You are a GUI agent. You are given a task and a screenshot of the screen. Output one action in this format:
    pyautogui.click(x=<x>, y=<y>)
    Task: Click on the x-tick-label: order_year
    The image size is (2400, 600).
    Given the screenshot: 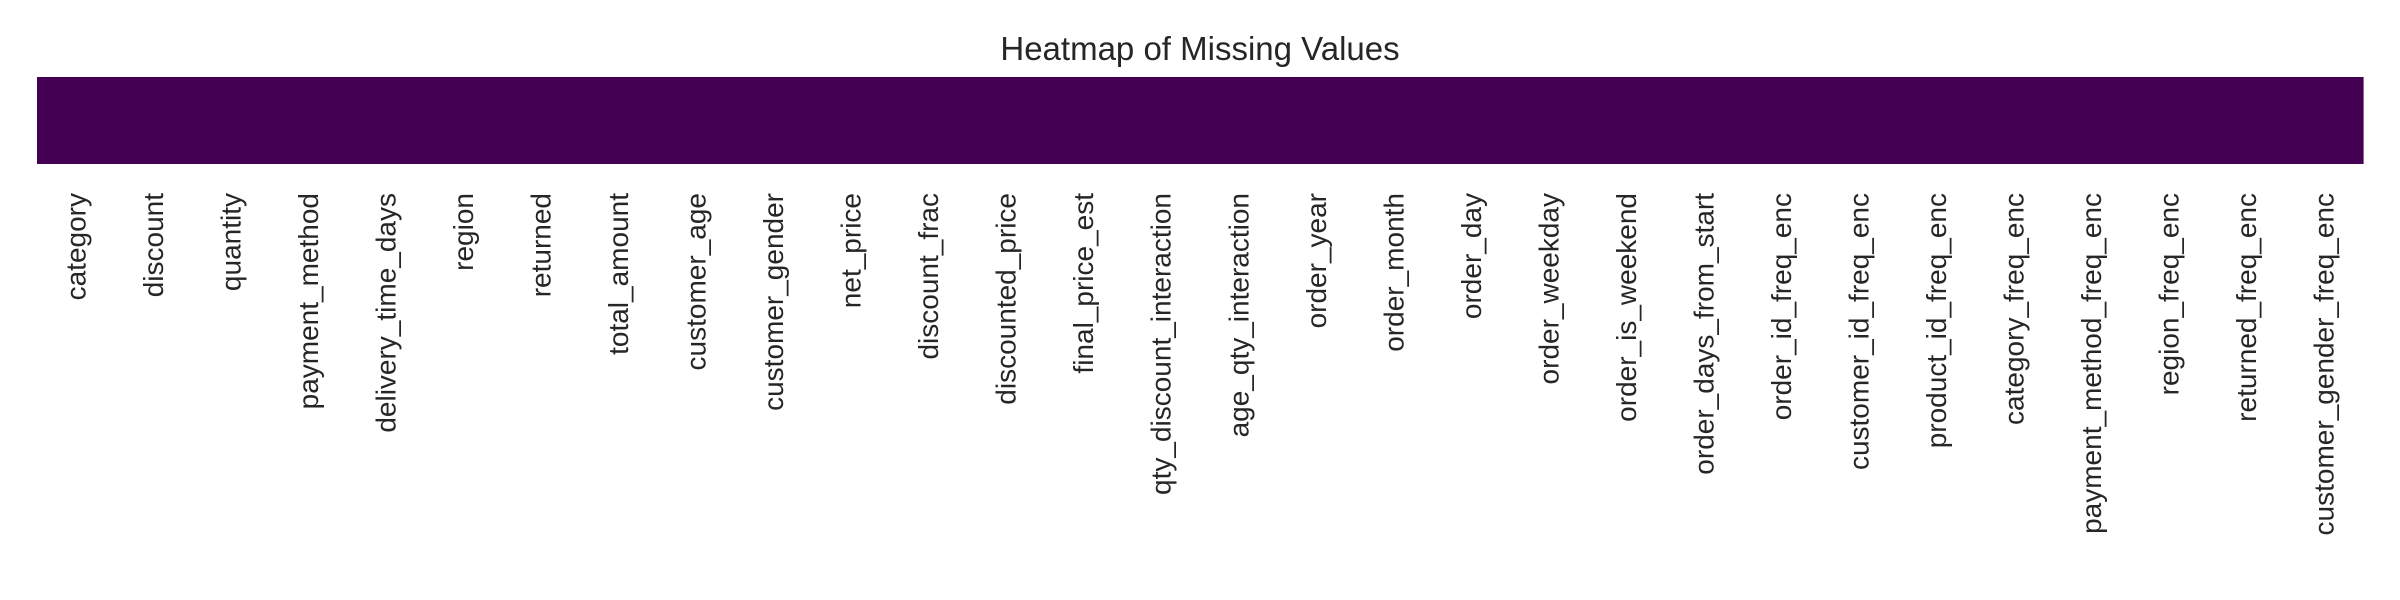 What is the action you would take?
    pyautogui.click(x=1316, y=260)
    